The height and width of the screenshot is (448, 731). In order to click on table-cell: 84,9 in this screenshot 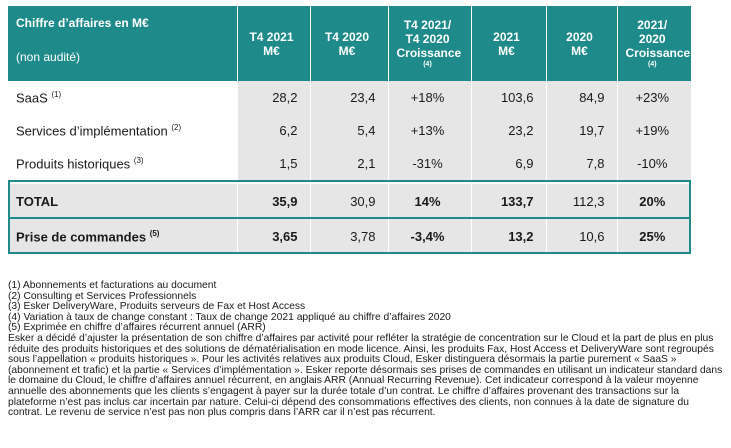, I will do `click(582, 97)`.